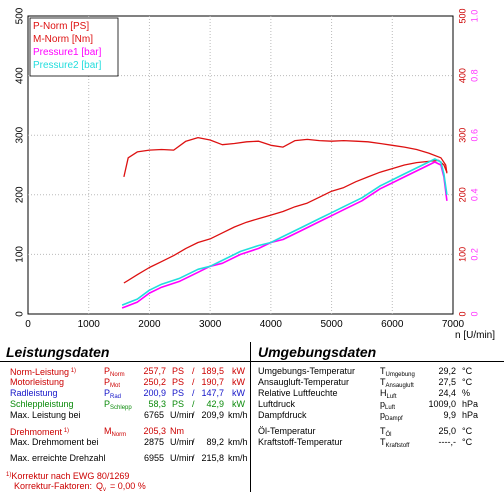  I want to click on x-tick-label: 1000, so click(89, 324).